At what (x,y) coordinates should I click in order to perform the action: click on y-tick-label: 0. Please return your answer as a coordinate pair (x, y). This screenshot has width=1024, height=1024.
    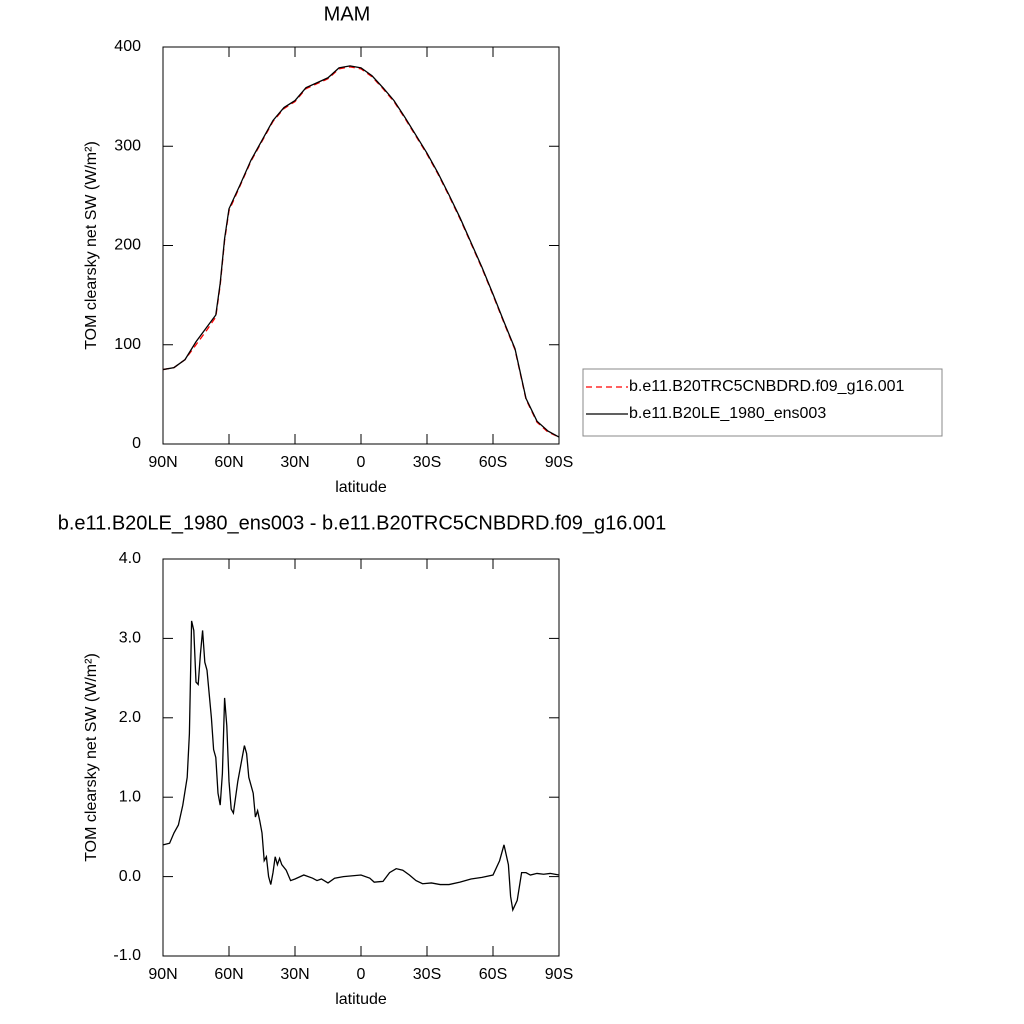
    Looking at the image, I should click on (136, 443).